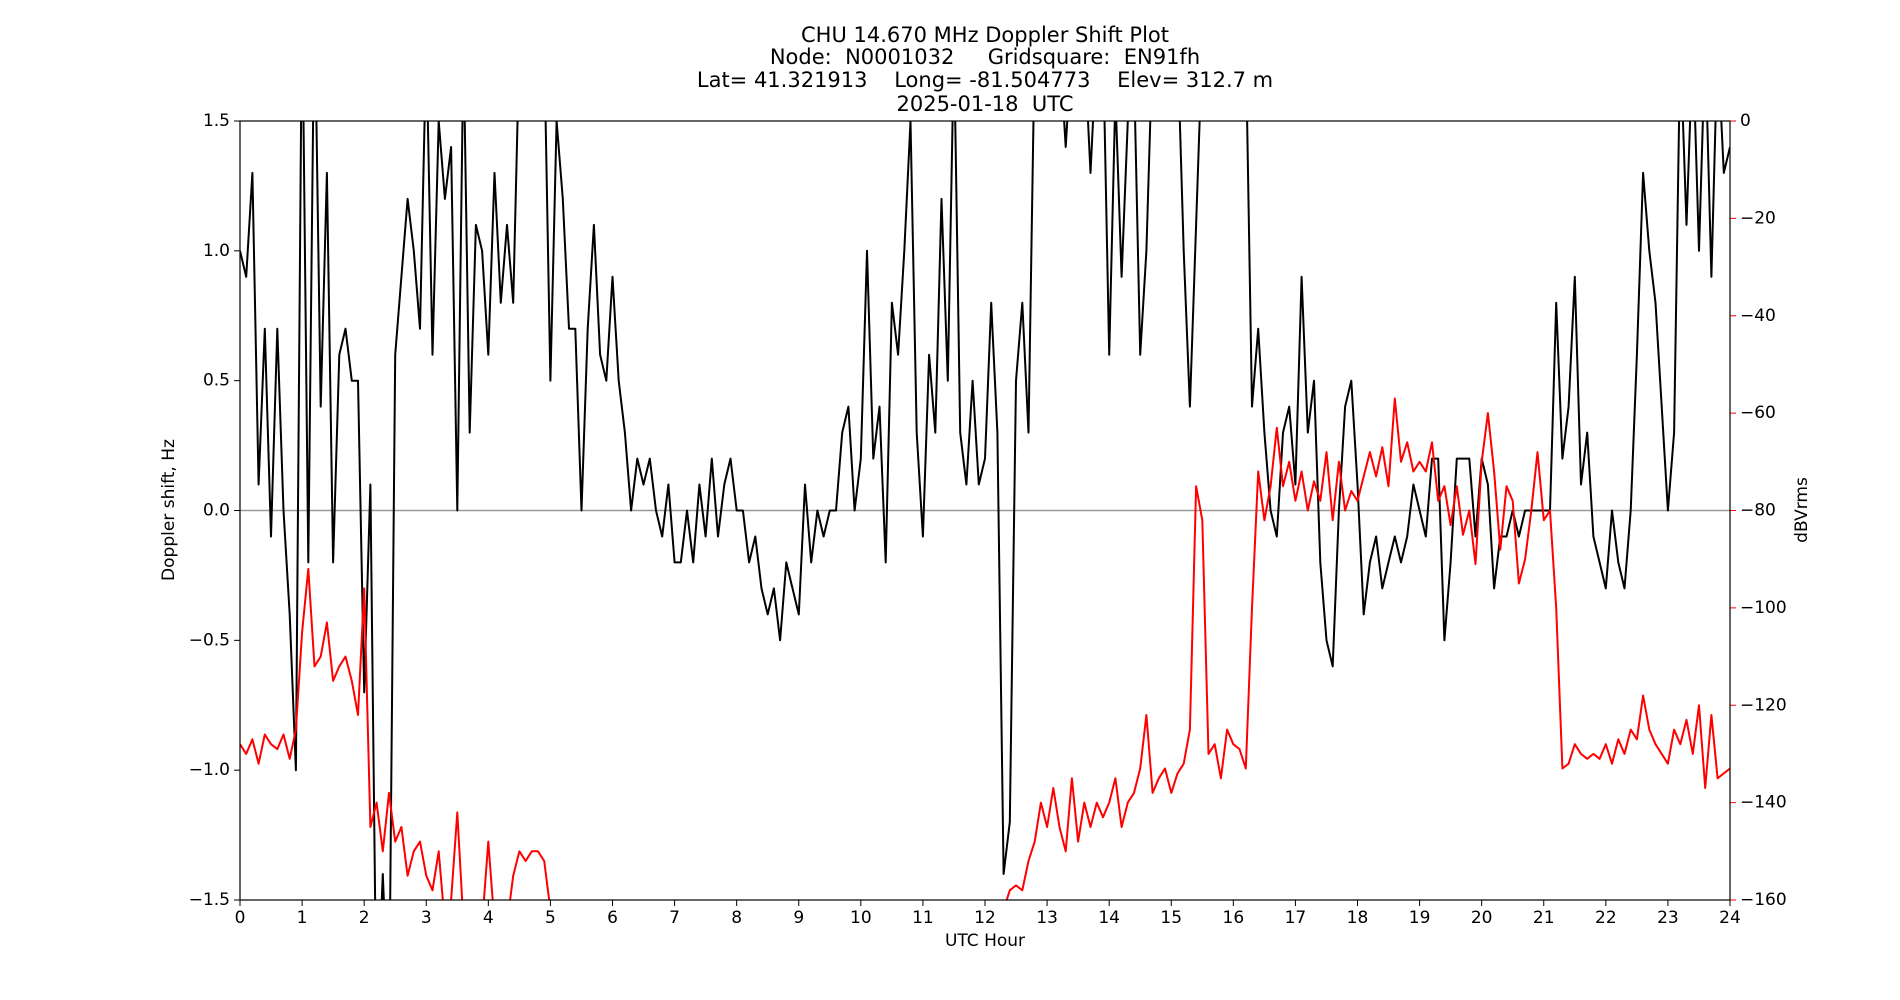 This screenshot has width=1900, height=1000. Describe the element at coordinates (302, 918) in the screenshot. I see `x-tick-label: 1` at that location.